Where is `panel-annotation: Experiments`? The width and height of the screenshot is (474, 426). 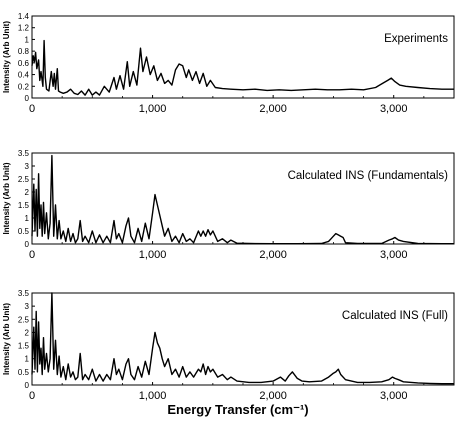 panel-annotation: Experiments is located at coordinates (416, 39).